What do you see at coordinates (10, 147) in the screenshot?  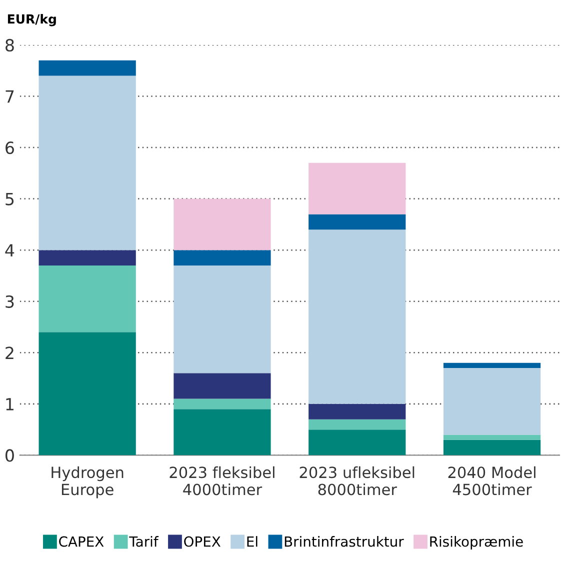 I see `y-tick-label: 6` at bounding box center [10, 147].